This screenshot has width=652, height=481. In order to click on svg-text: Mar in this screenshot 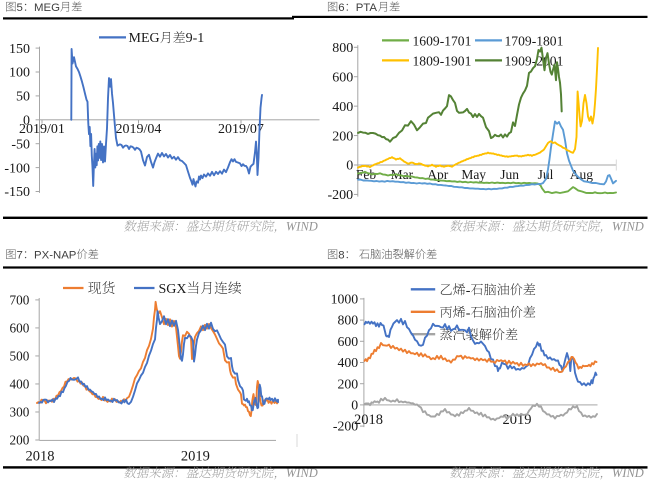, I will do `click(402, 174)`.